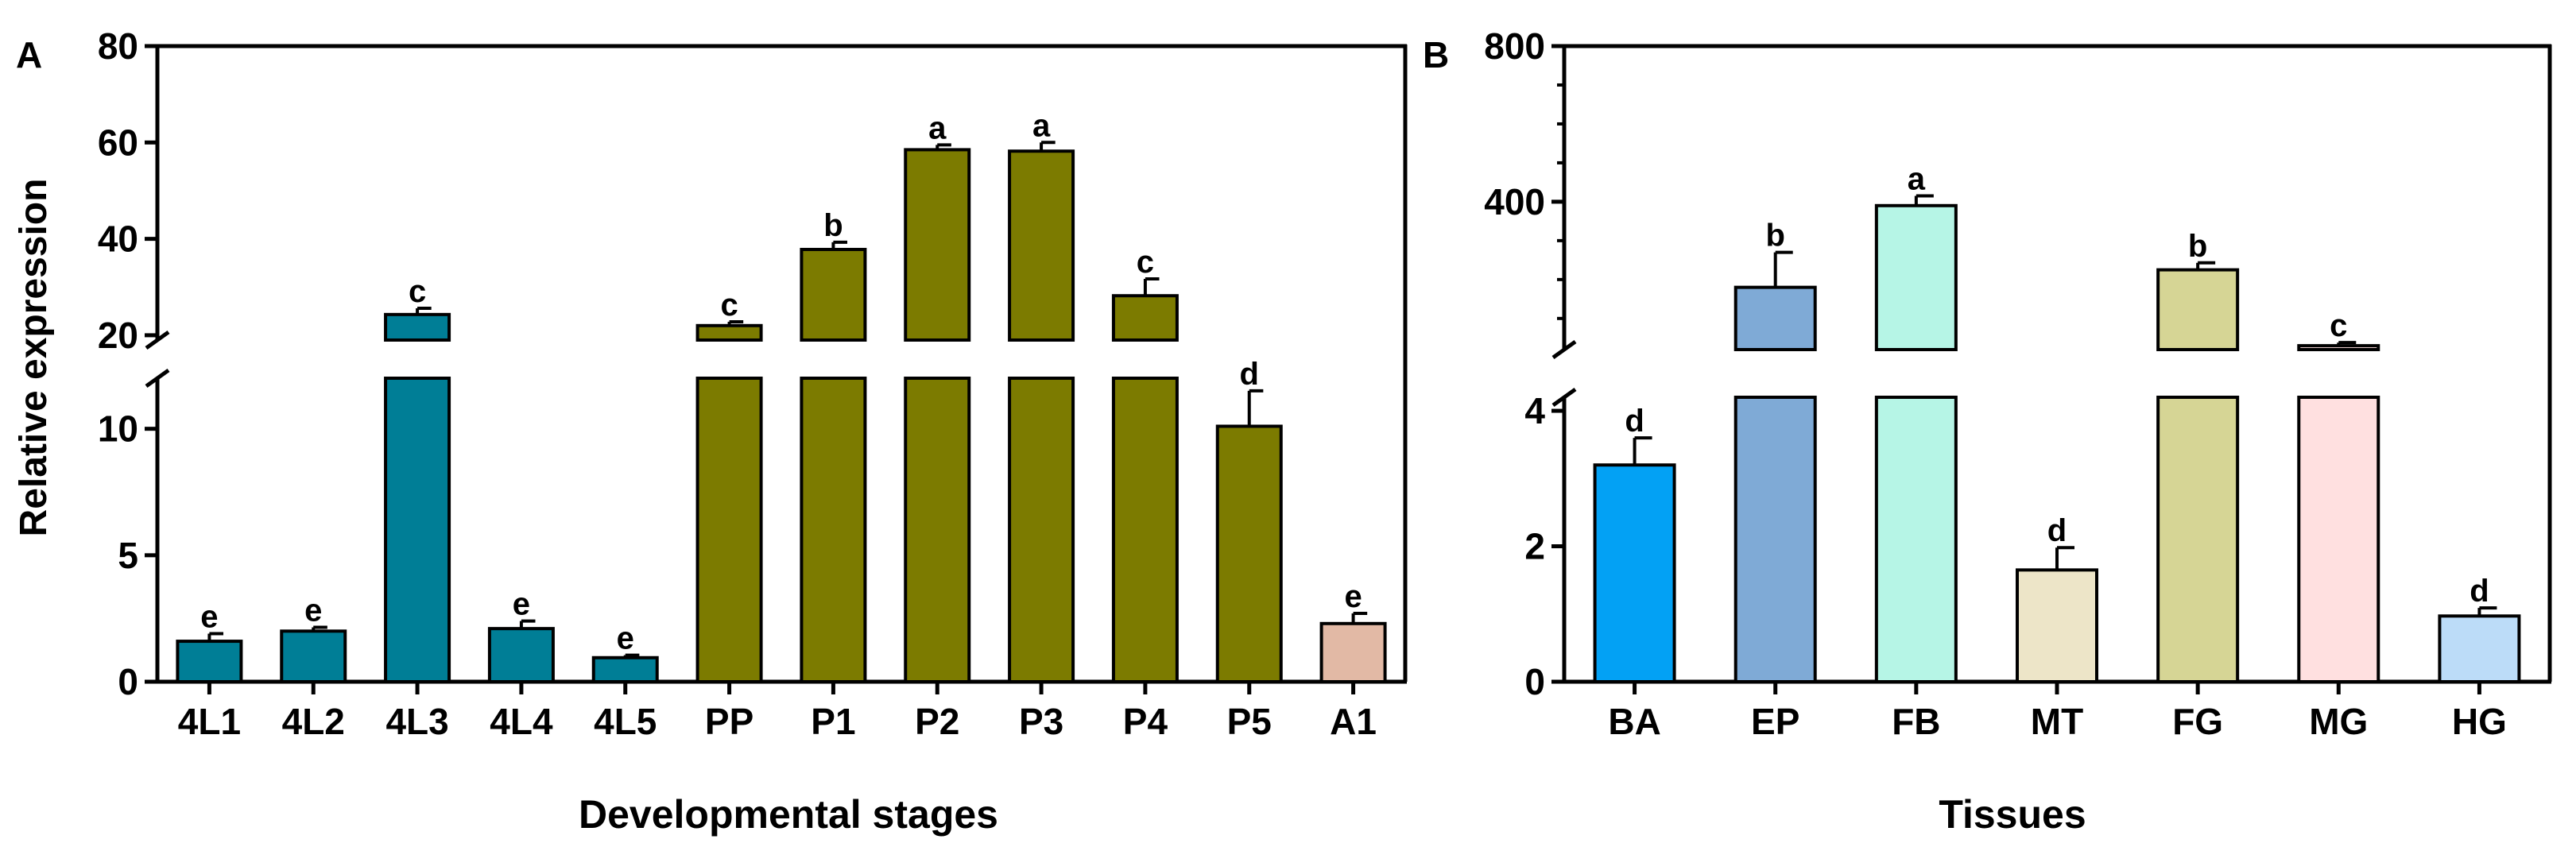 The width and height of the screenshot is (2576, 843). Describe the element at coordinates (29, 54) in the screenshot. I see `panel-a-label: A` at that location.